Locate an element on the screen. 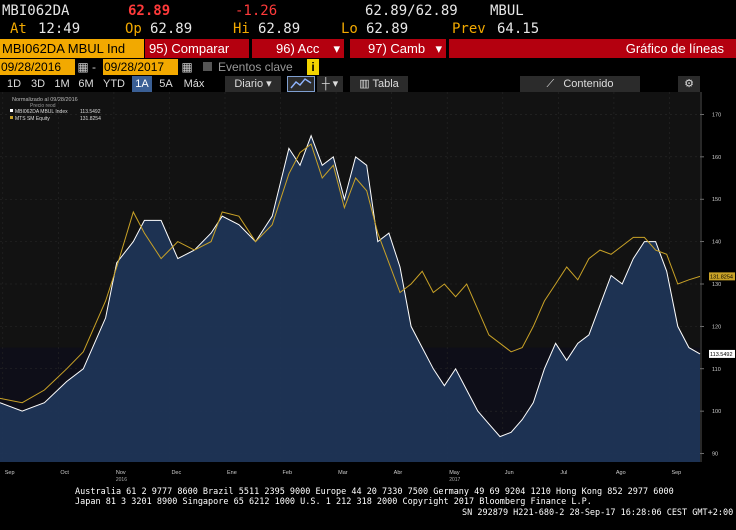 The height and width of the screenshot is (530, 736). open-label: Op is located at coordinates (133, 29).